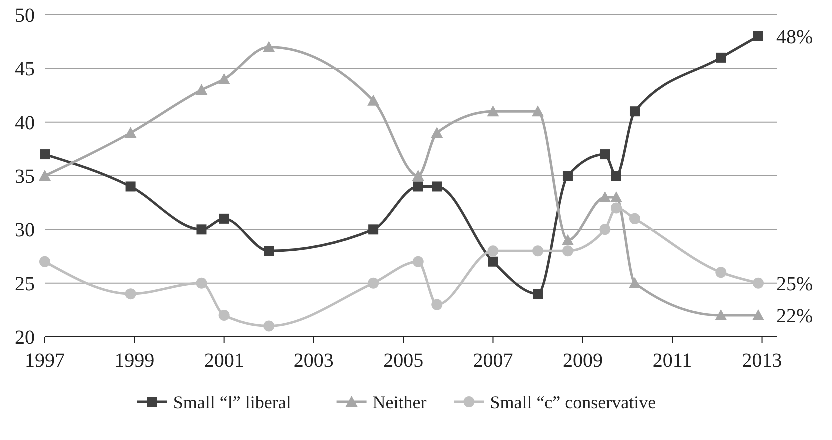 This screenshot has width=832, height=440. I want to click on y-tick-label: 35, so click(25, 177).